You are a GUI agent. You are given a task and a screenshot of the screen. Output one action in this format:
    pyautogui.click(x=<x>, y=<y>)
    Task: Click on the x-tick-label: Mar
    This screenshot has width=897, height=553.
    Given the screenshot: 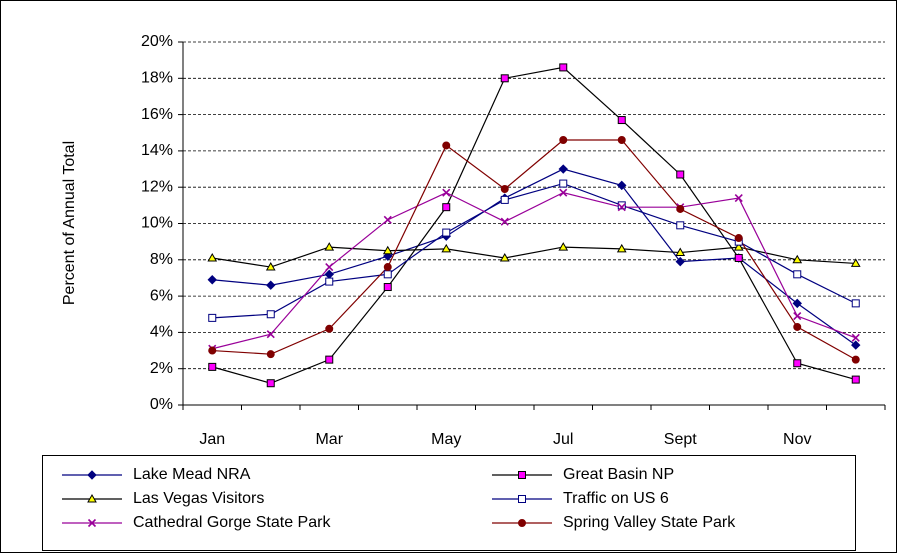 What is the action you would take?
    pyautogui.click(x=329, y=439)
    